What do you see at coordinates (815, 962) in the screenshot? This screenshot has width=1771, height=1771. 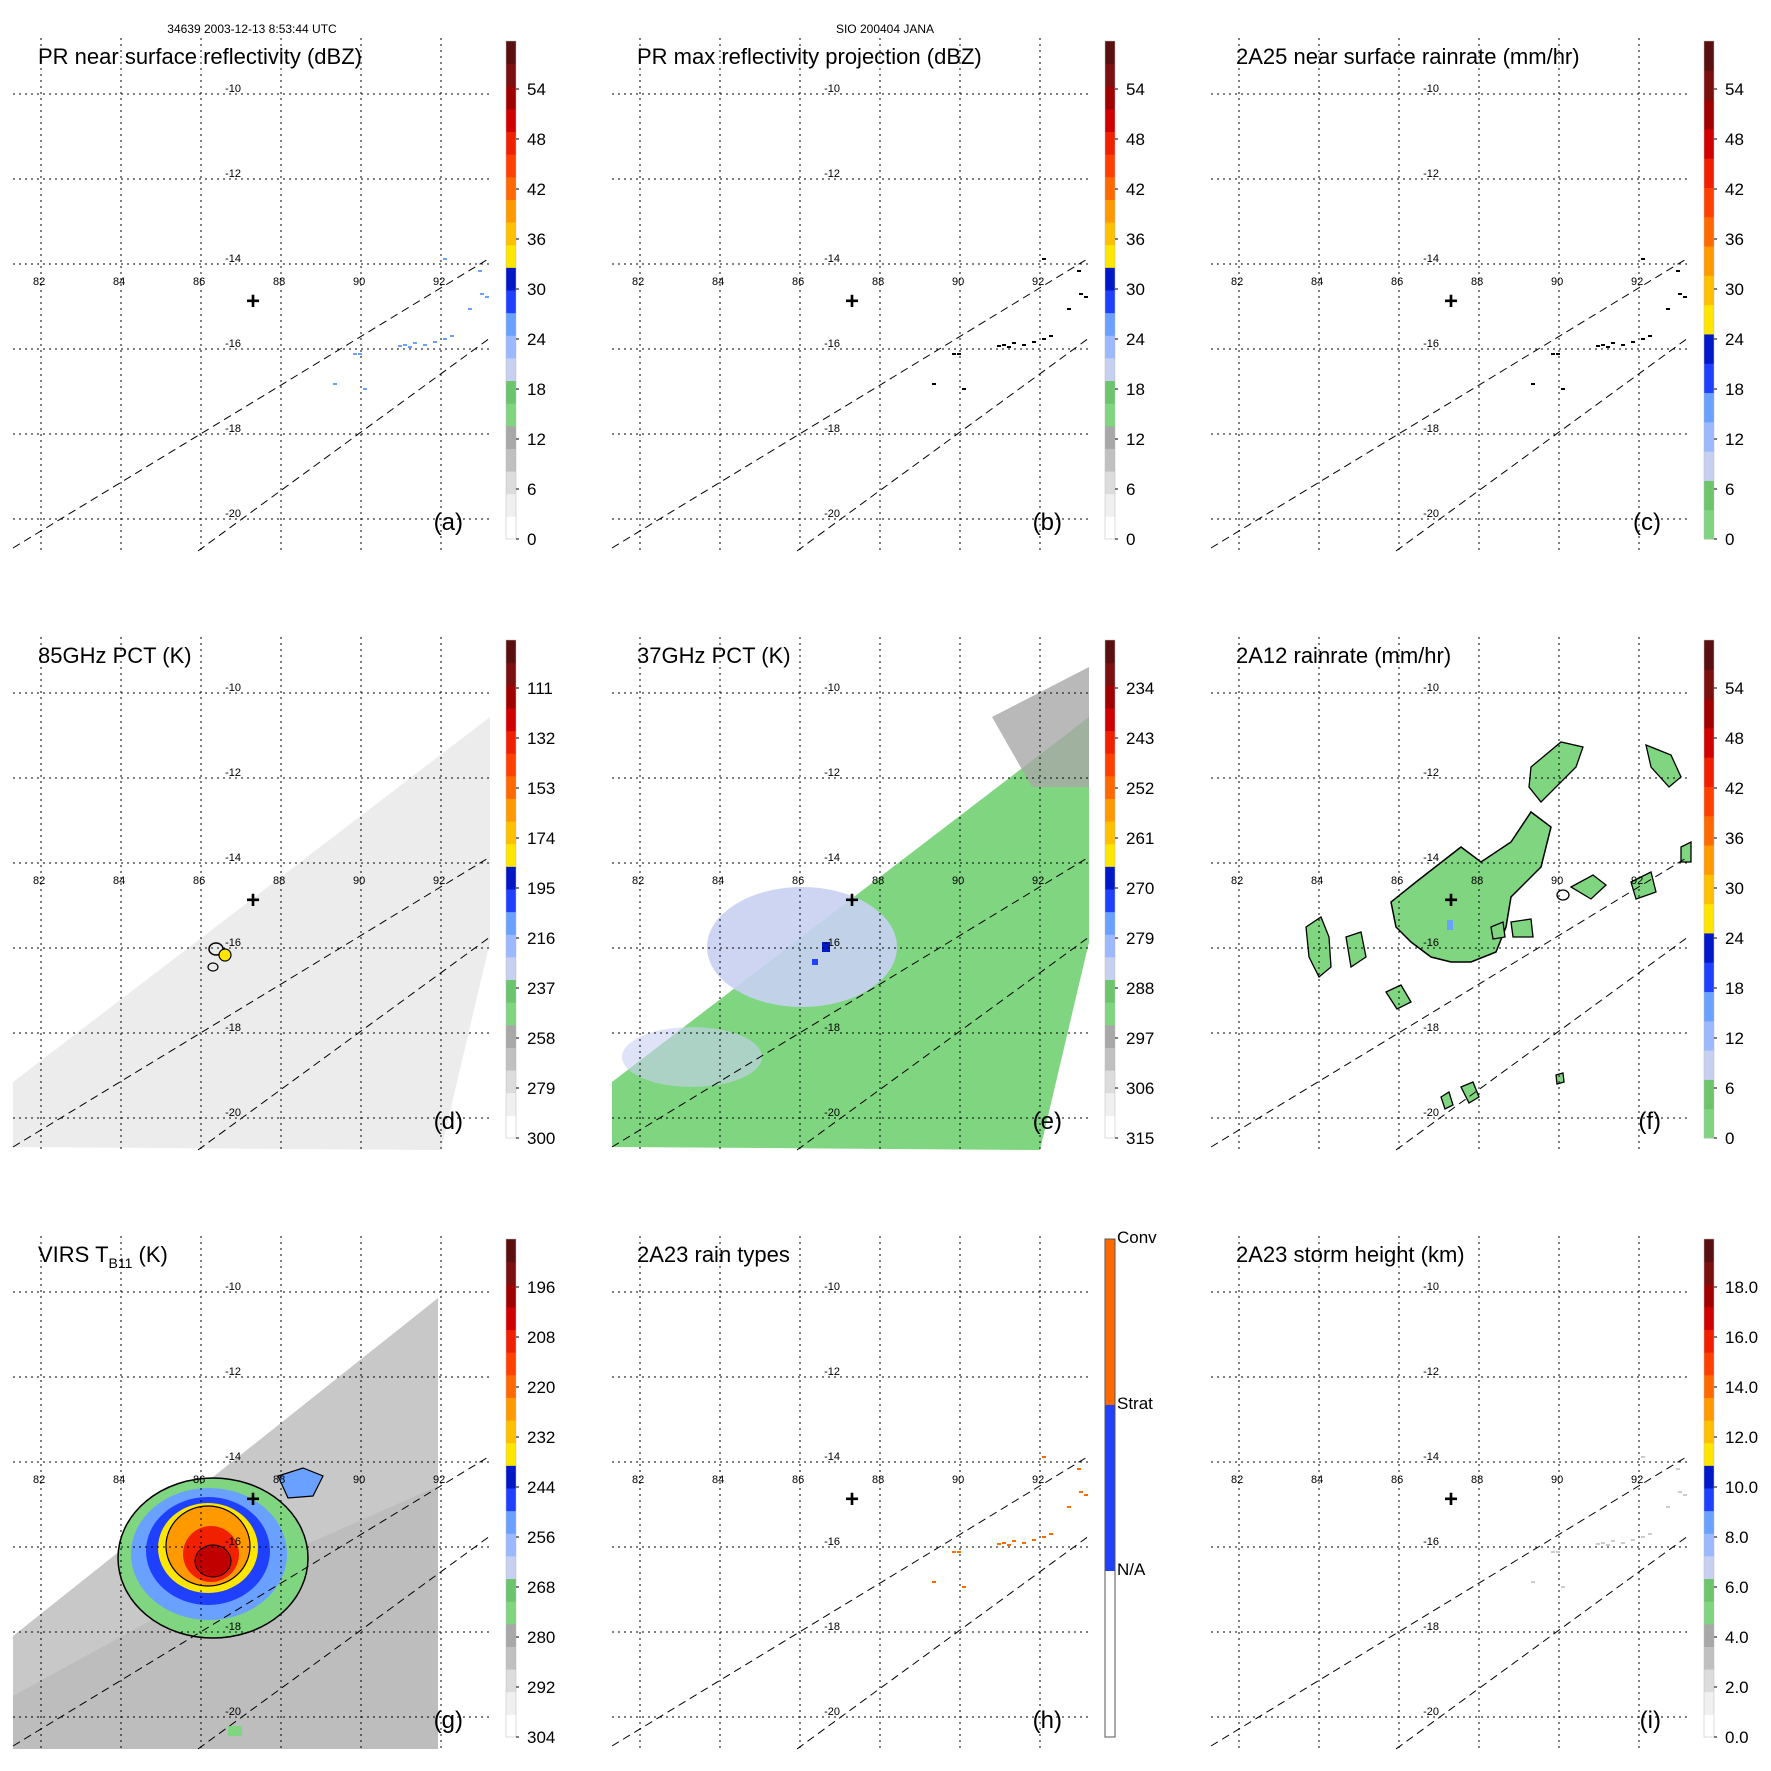 I see `pct-min` at bounding box center [815, 962].